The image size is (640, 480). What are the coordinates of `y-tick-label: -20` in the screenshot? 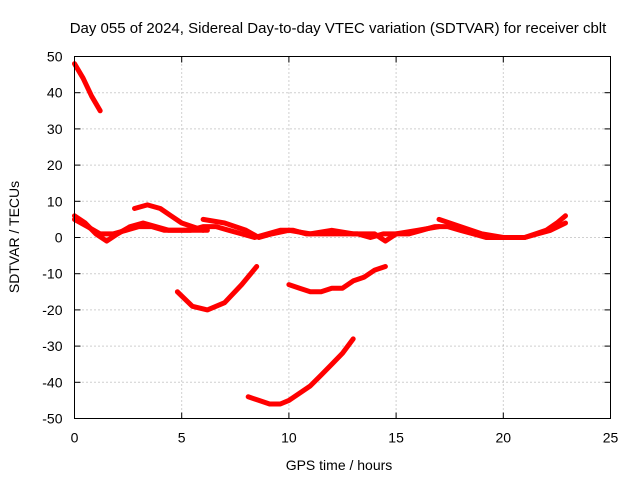 It's located at (52, 310).